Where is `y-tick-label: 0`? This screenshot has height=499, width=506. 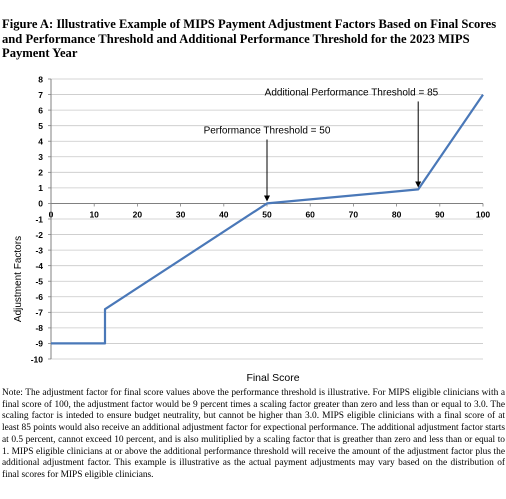
y-tick-label: 0 is located at coordinates (40, 204).